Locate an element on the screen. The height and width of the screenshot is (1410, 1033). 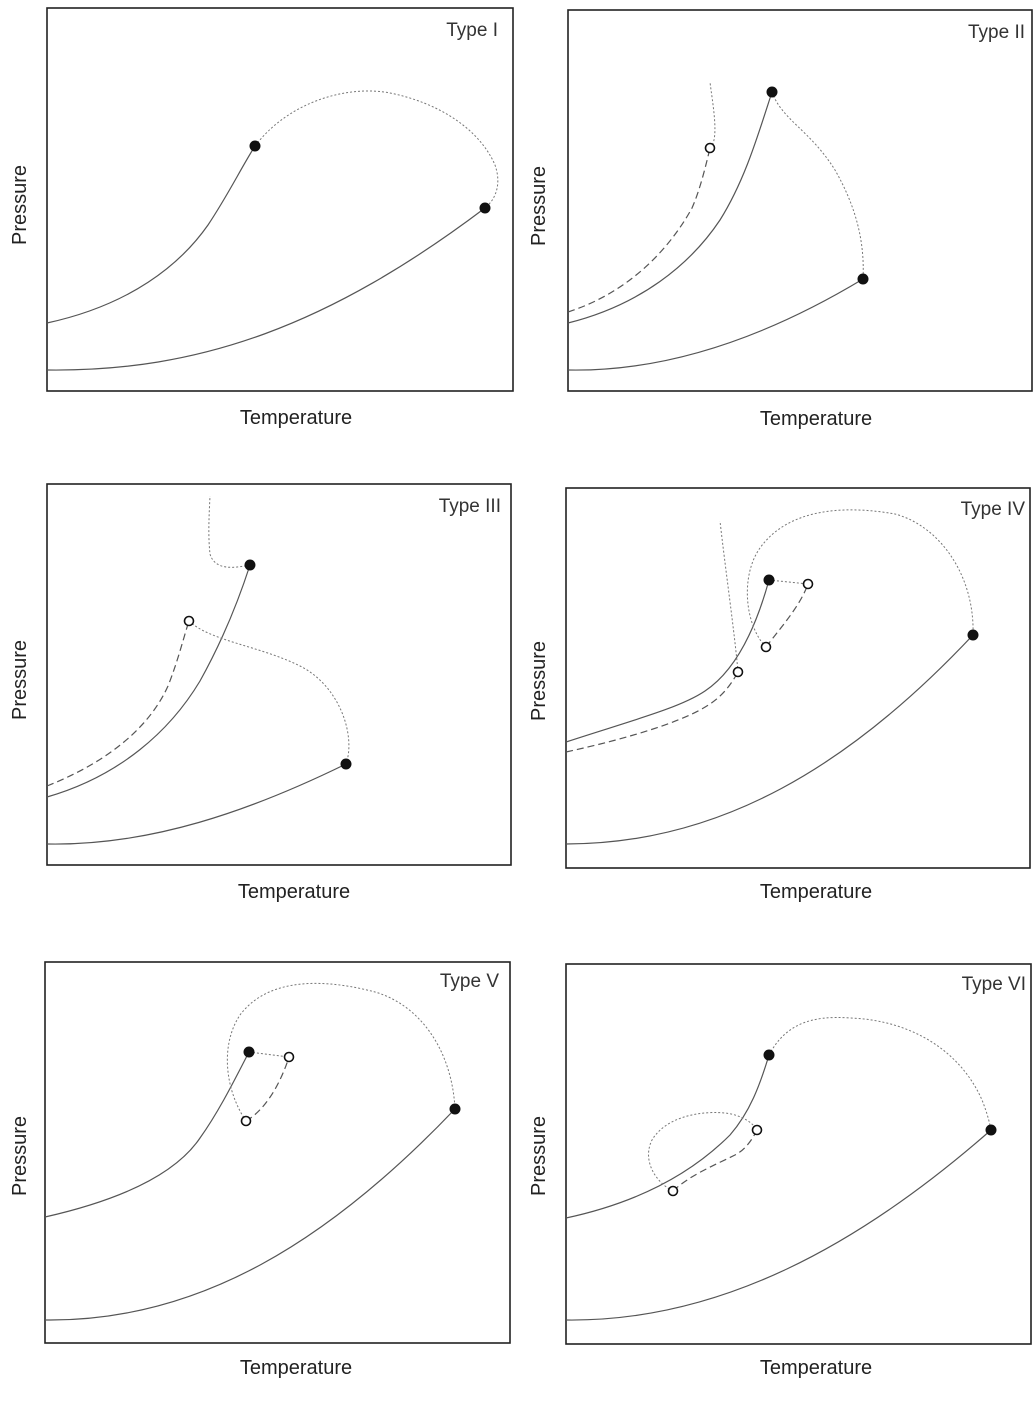
phase-diagram-type-4: Type IV Temperature Pressure is located at coordinates (779, 695).